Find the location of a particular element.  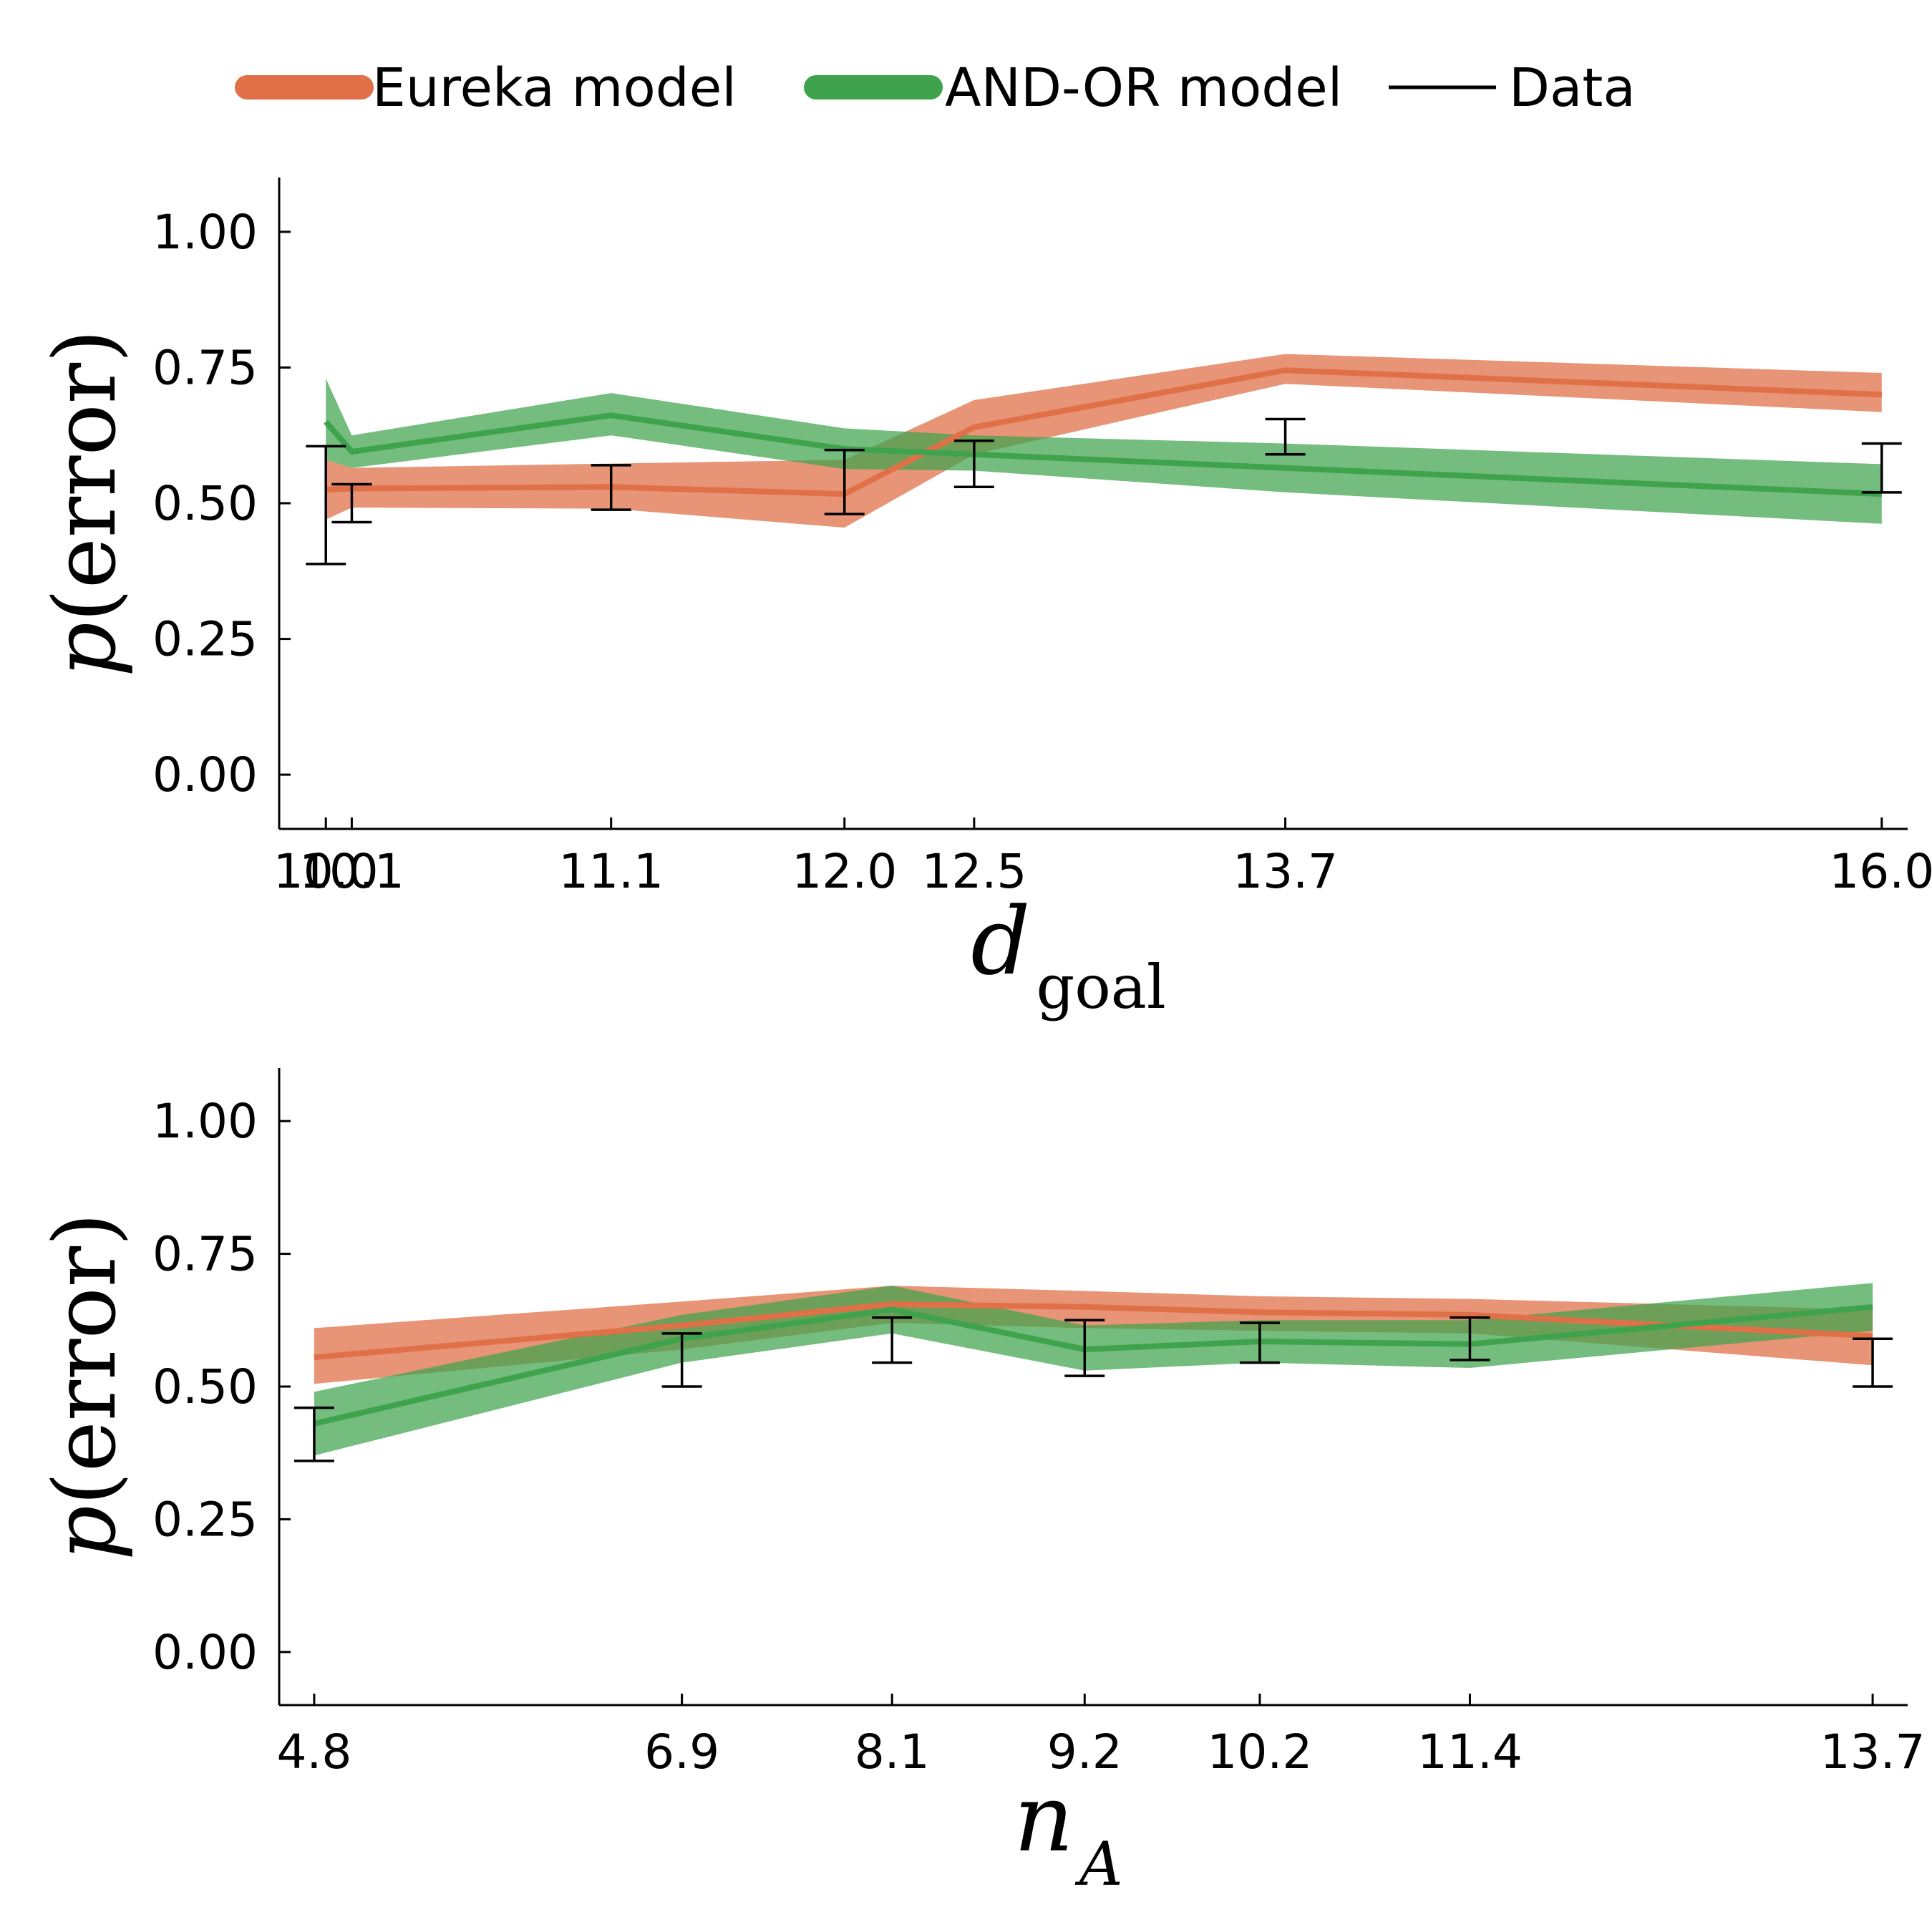

x-tick-label: 9.2 is located at coordinates (1085, 1752).